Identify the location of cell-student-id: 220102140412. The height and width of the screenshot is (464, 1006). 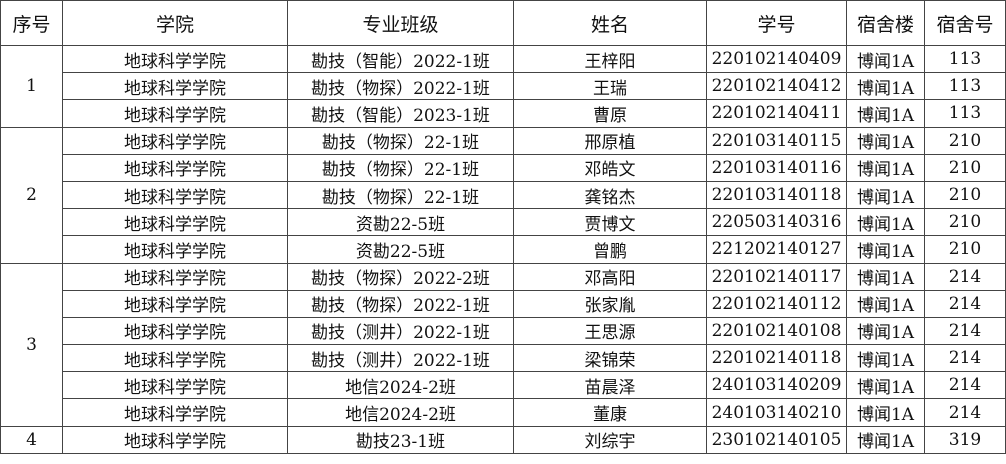
(776, 86).